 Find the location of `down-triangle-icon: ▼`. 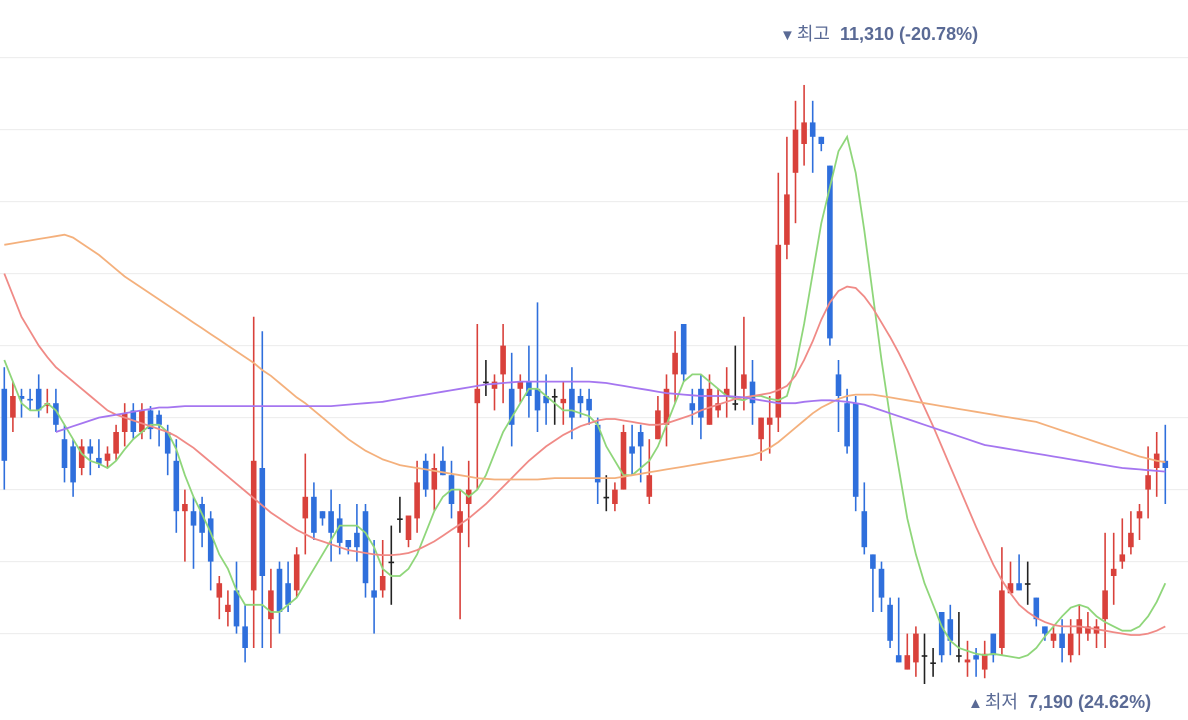

down-triangle-icon: ▼ is located at coordinates (787, 35).